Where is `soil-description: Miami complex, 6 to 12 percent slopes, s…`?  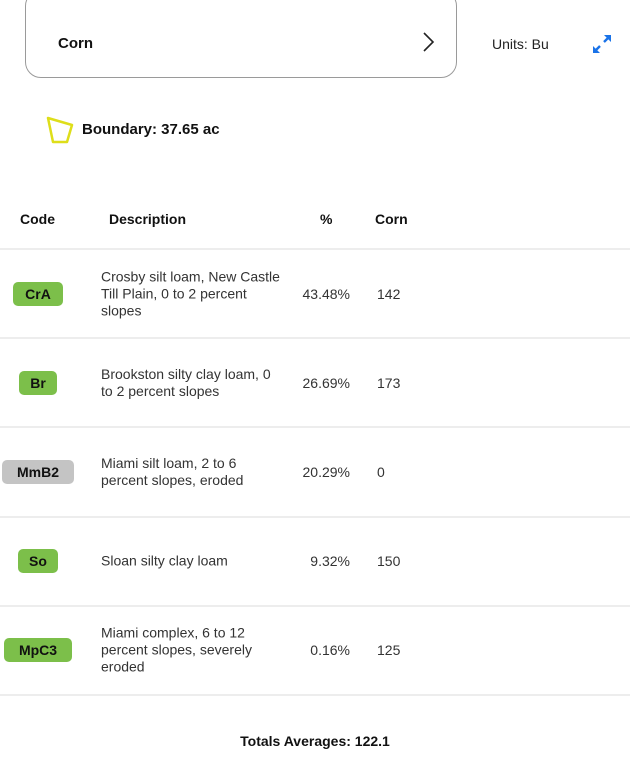
soil-description: Miami complex, 6 to 12 percent slopes, s… is located at coordinates (176, 649).